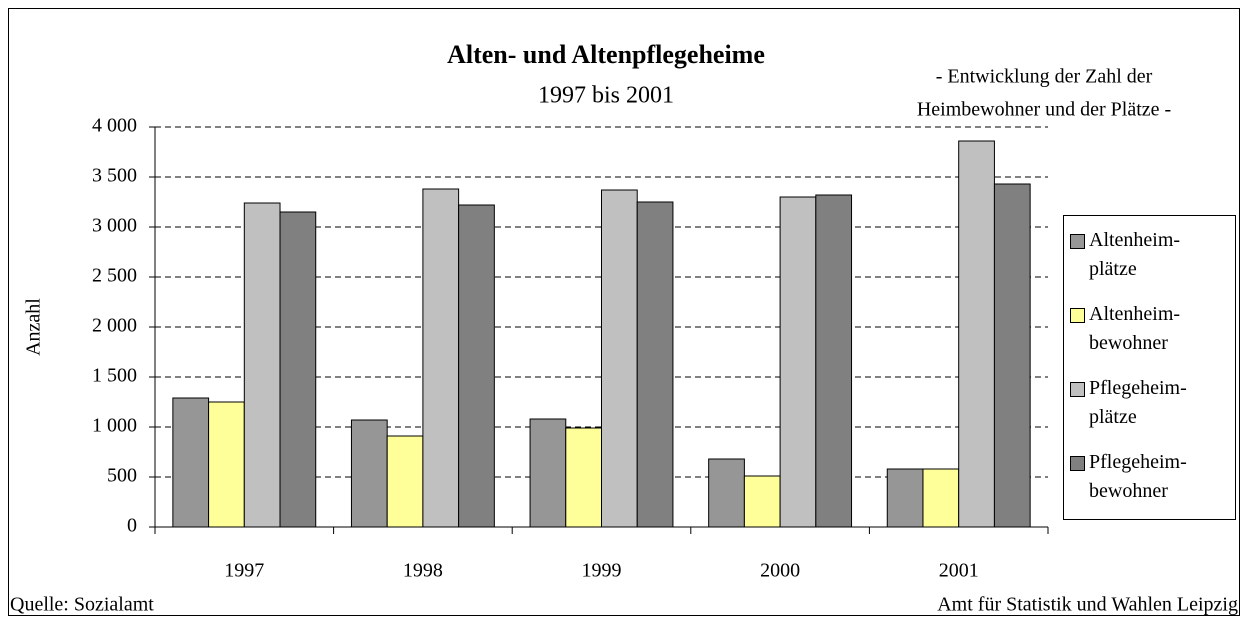 This screenshot has height=629, width=1248. Describe the element at coordinates (1044, 77) in the screenshot. I see `annotation: - Entwicklung der Zahl der` at that location.